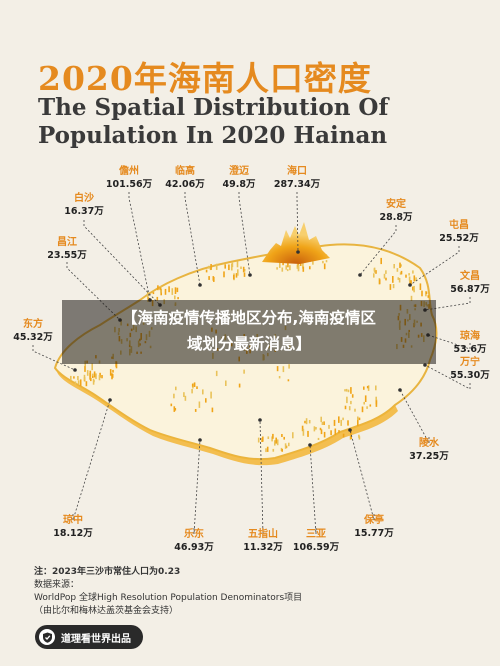  Describe the element at coordinates (374, 533) in the screenshot. I see `region-value: 15.77万` at that location.